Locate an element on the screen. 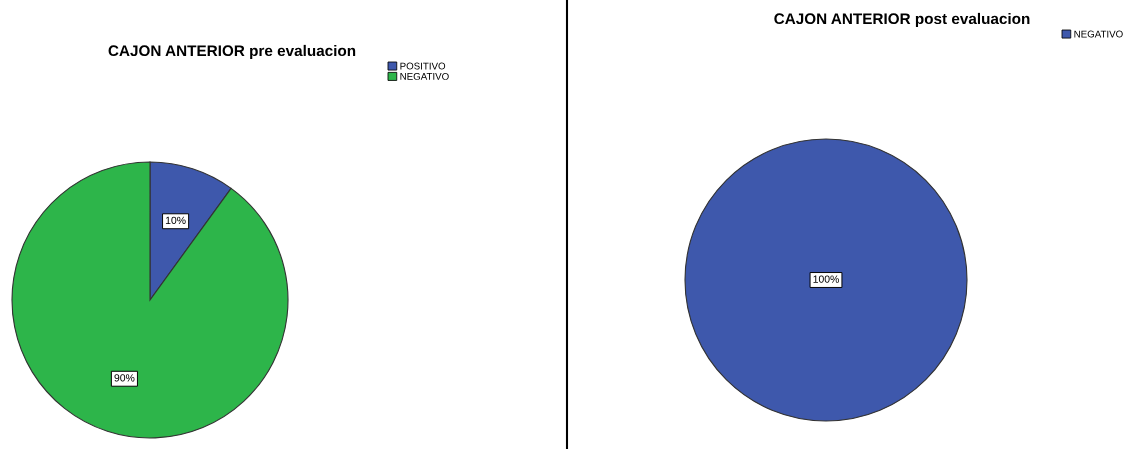 The height and width of the screenshot is (449, 1133). chart-title: CAJON ANTERIOR pre evaluacion is located at coordinates (232, 52).